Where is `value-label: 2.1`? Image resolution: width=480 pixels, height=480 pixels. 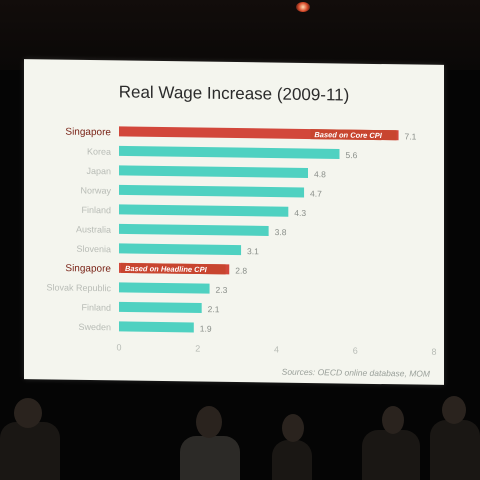 value-label: 2.1 is located at coordinates (214, 309).